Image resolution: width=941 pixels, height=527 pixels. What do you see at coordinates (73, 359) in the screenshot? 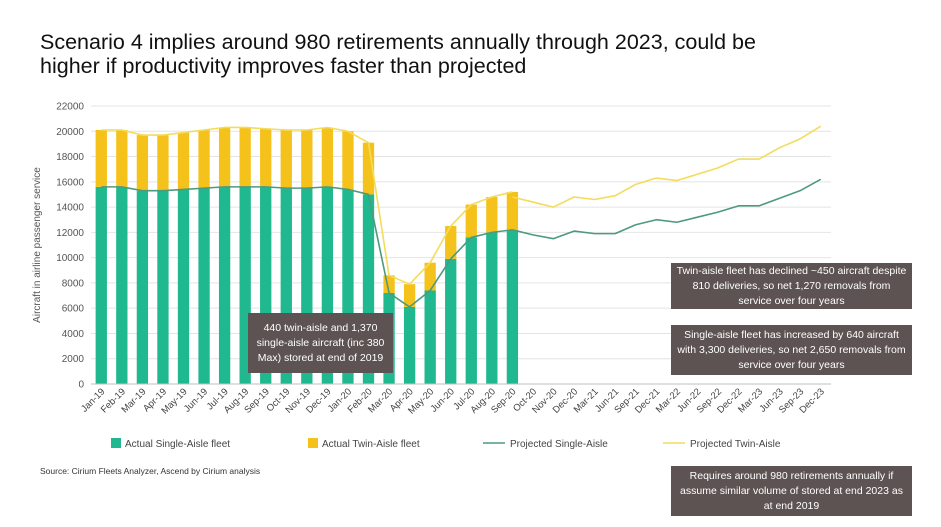
I see `y-tick-label: 2000` at bounding box center [73, 359].